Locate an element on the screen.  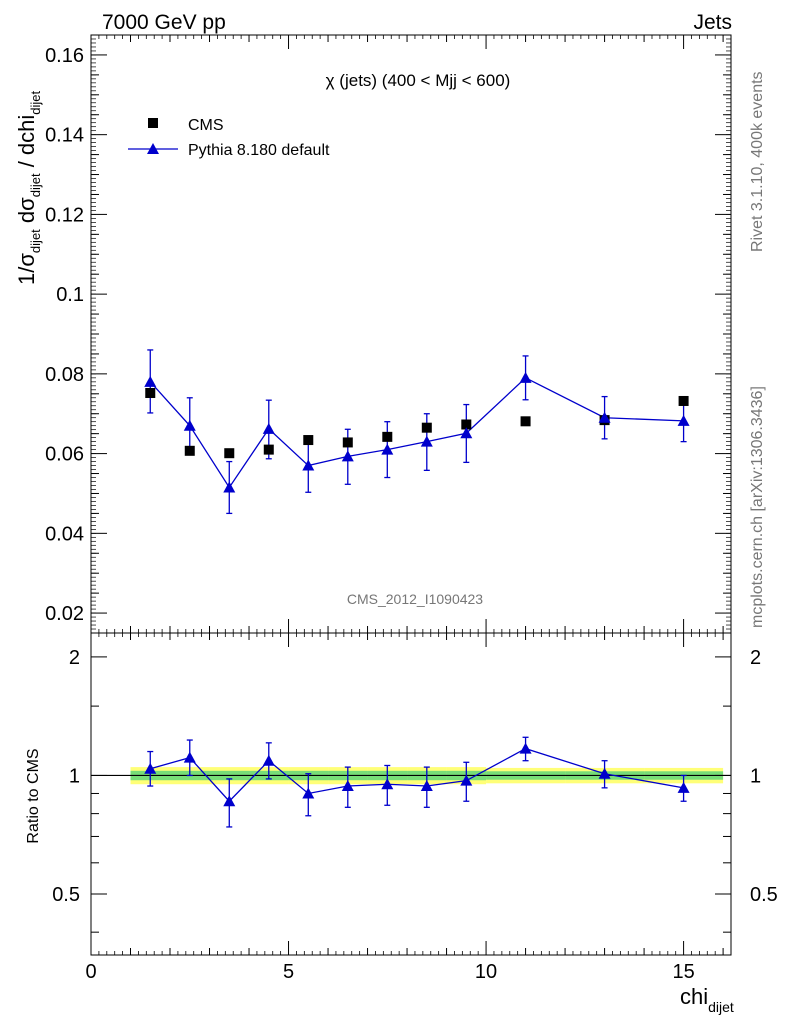
rivet-label: Rivet 3.1.10, 400k events is located at coordinates (757, 161).